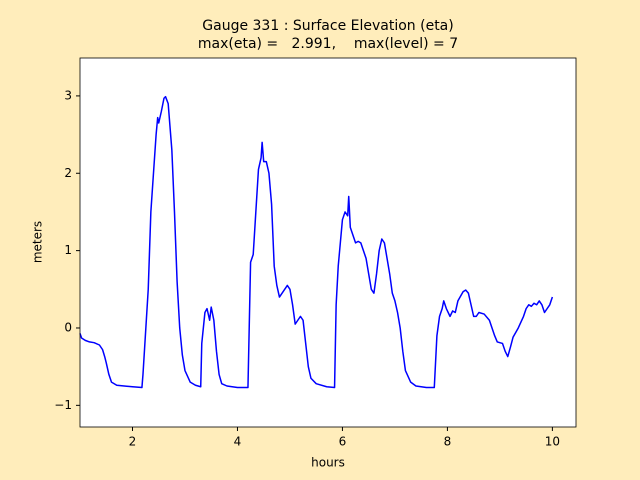  I want to click on y-tick-label: 1, so click(68, 250).